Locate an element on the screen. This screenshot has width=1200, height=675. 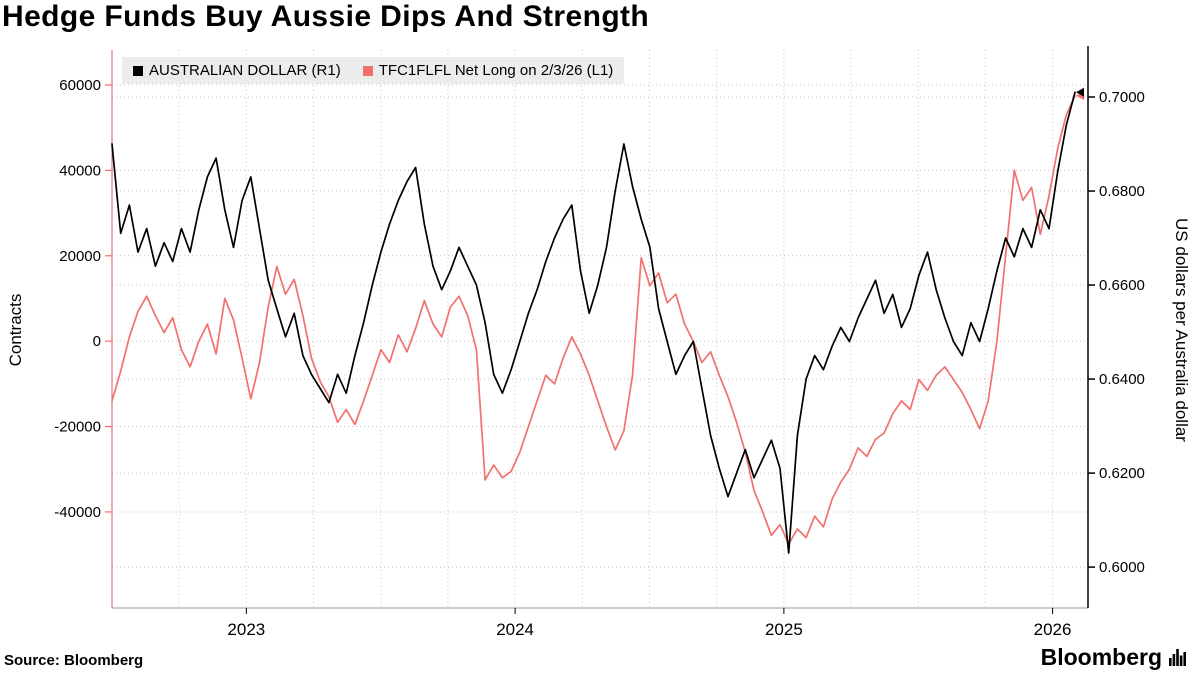
bloomberg-wordmark: Bloomberg is located at coordinates (1101, 657).